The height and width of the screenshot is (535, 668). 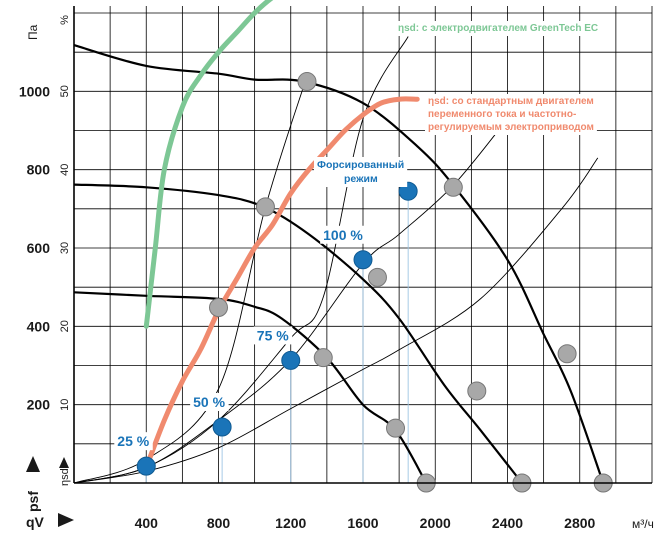 What do you see at coordinates (362, 523) in the screenshot?
I see `x-tick-label: 1600` at bounding box center [362, 523].